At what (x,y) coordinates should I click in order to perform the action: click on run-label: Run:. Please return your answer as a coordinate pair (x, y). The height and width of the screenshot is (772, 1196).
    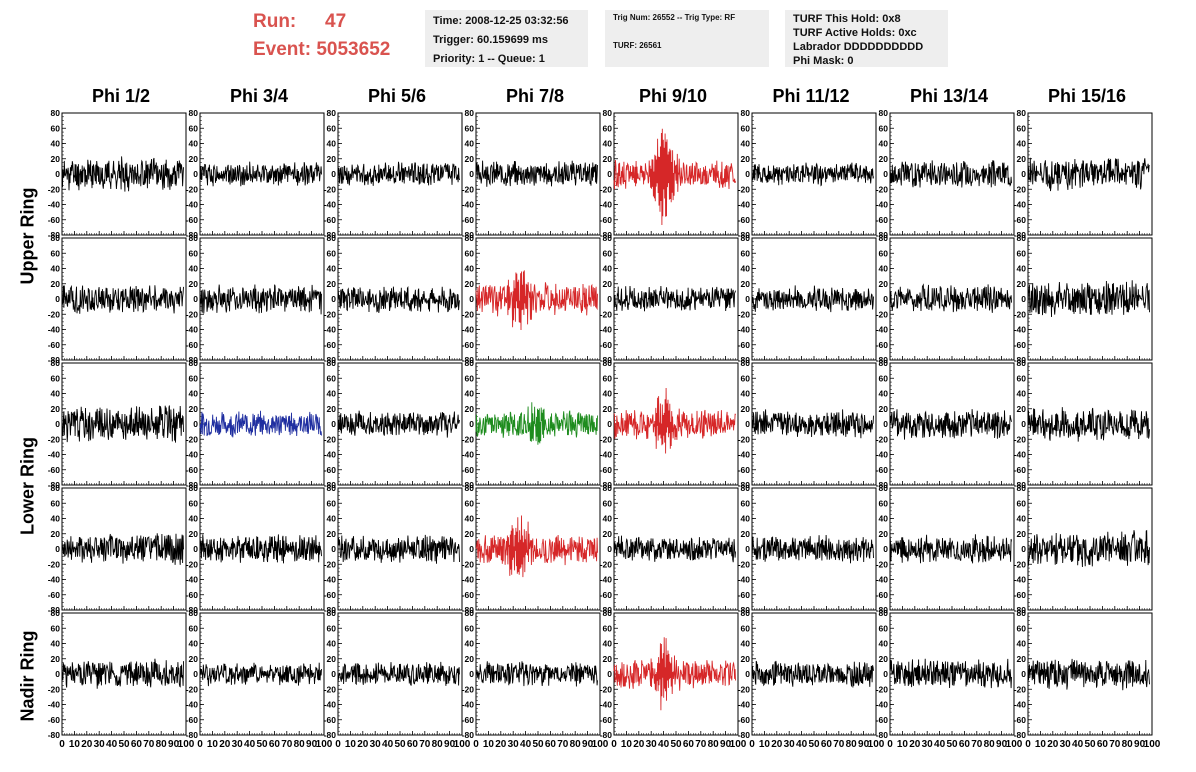
    Looking at the image, I should click on (275, 21).